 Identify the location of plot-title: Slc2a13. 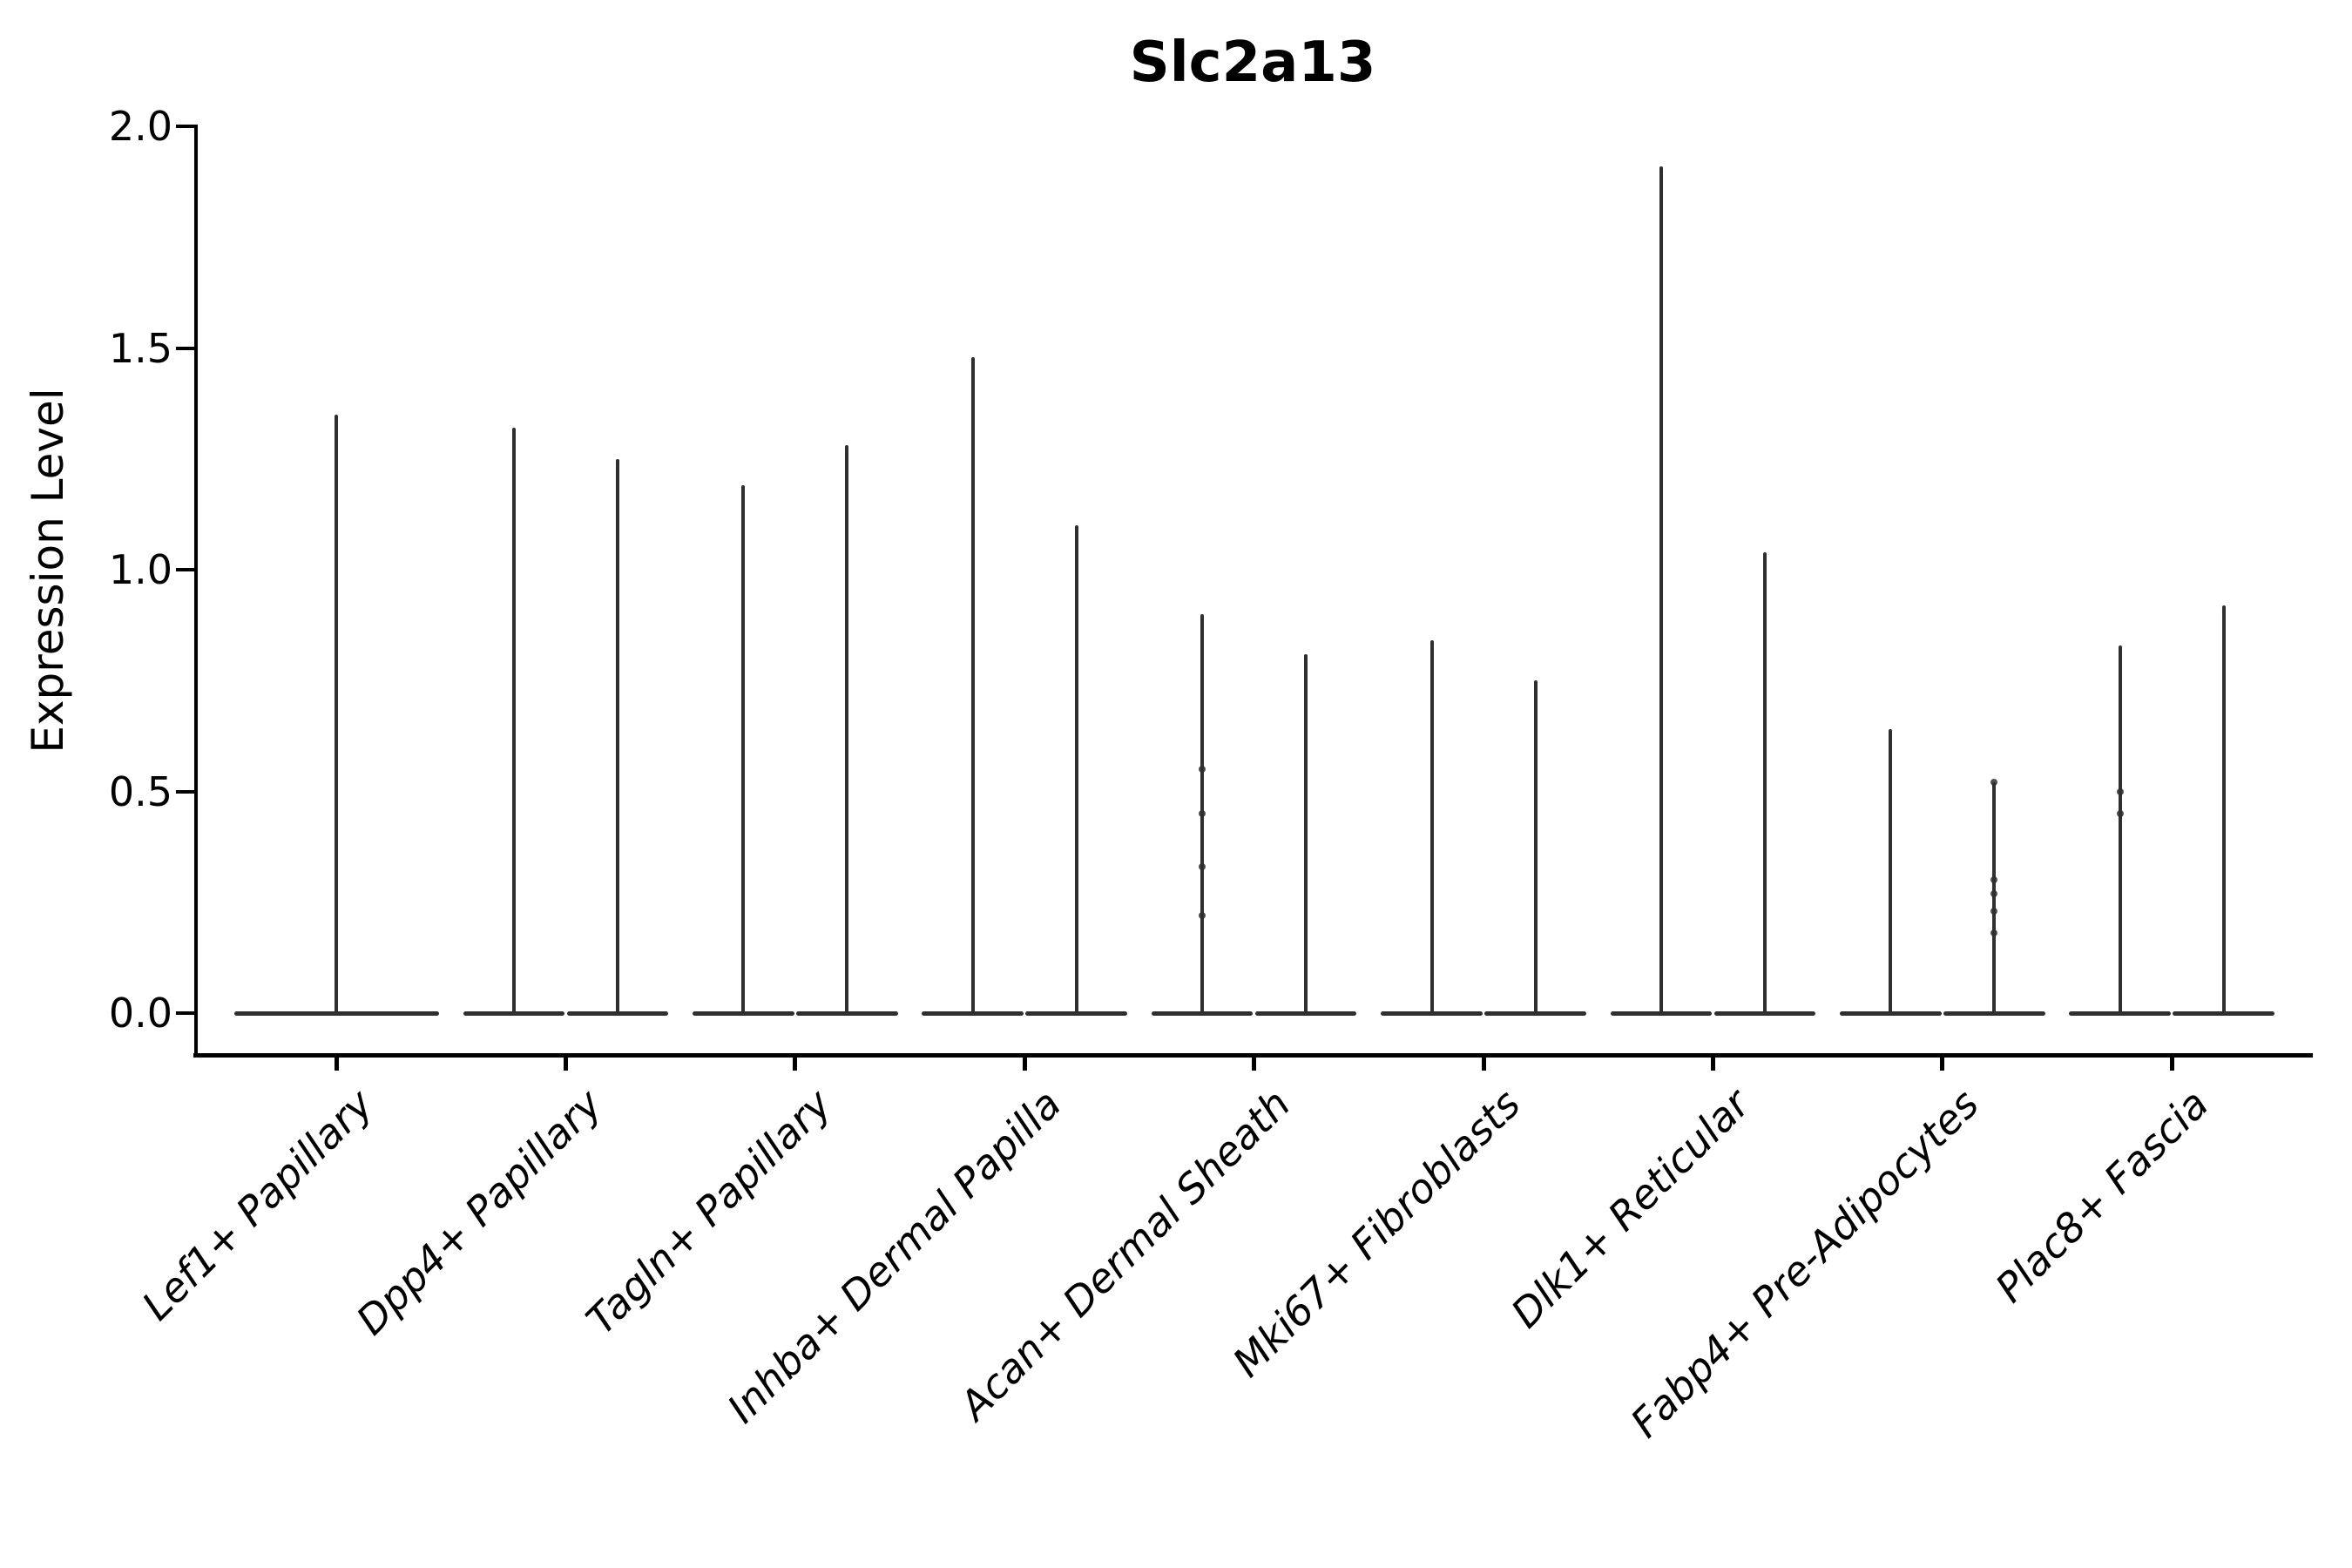
(1252, 62).